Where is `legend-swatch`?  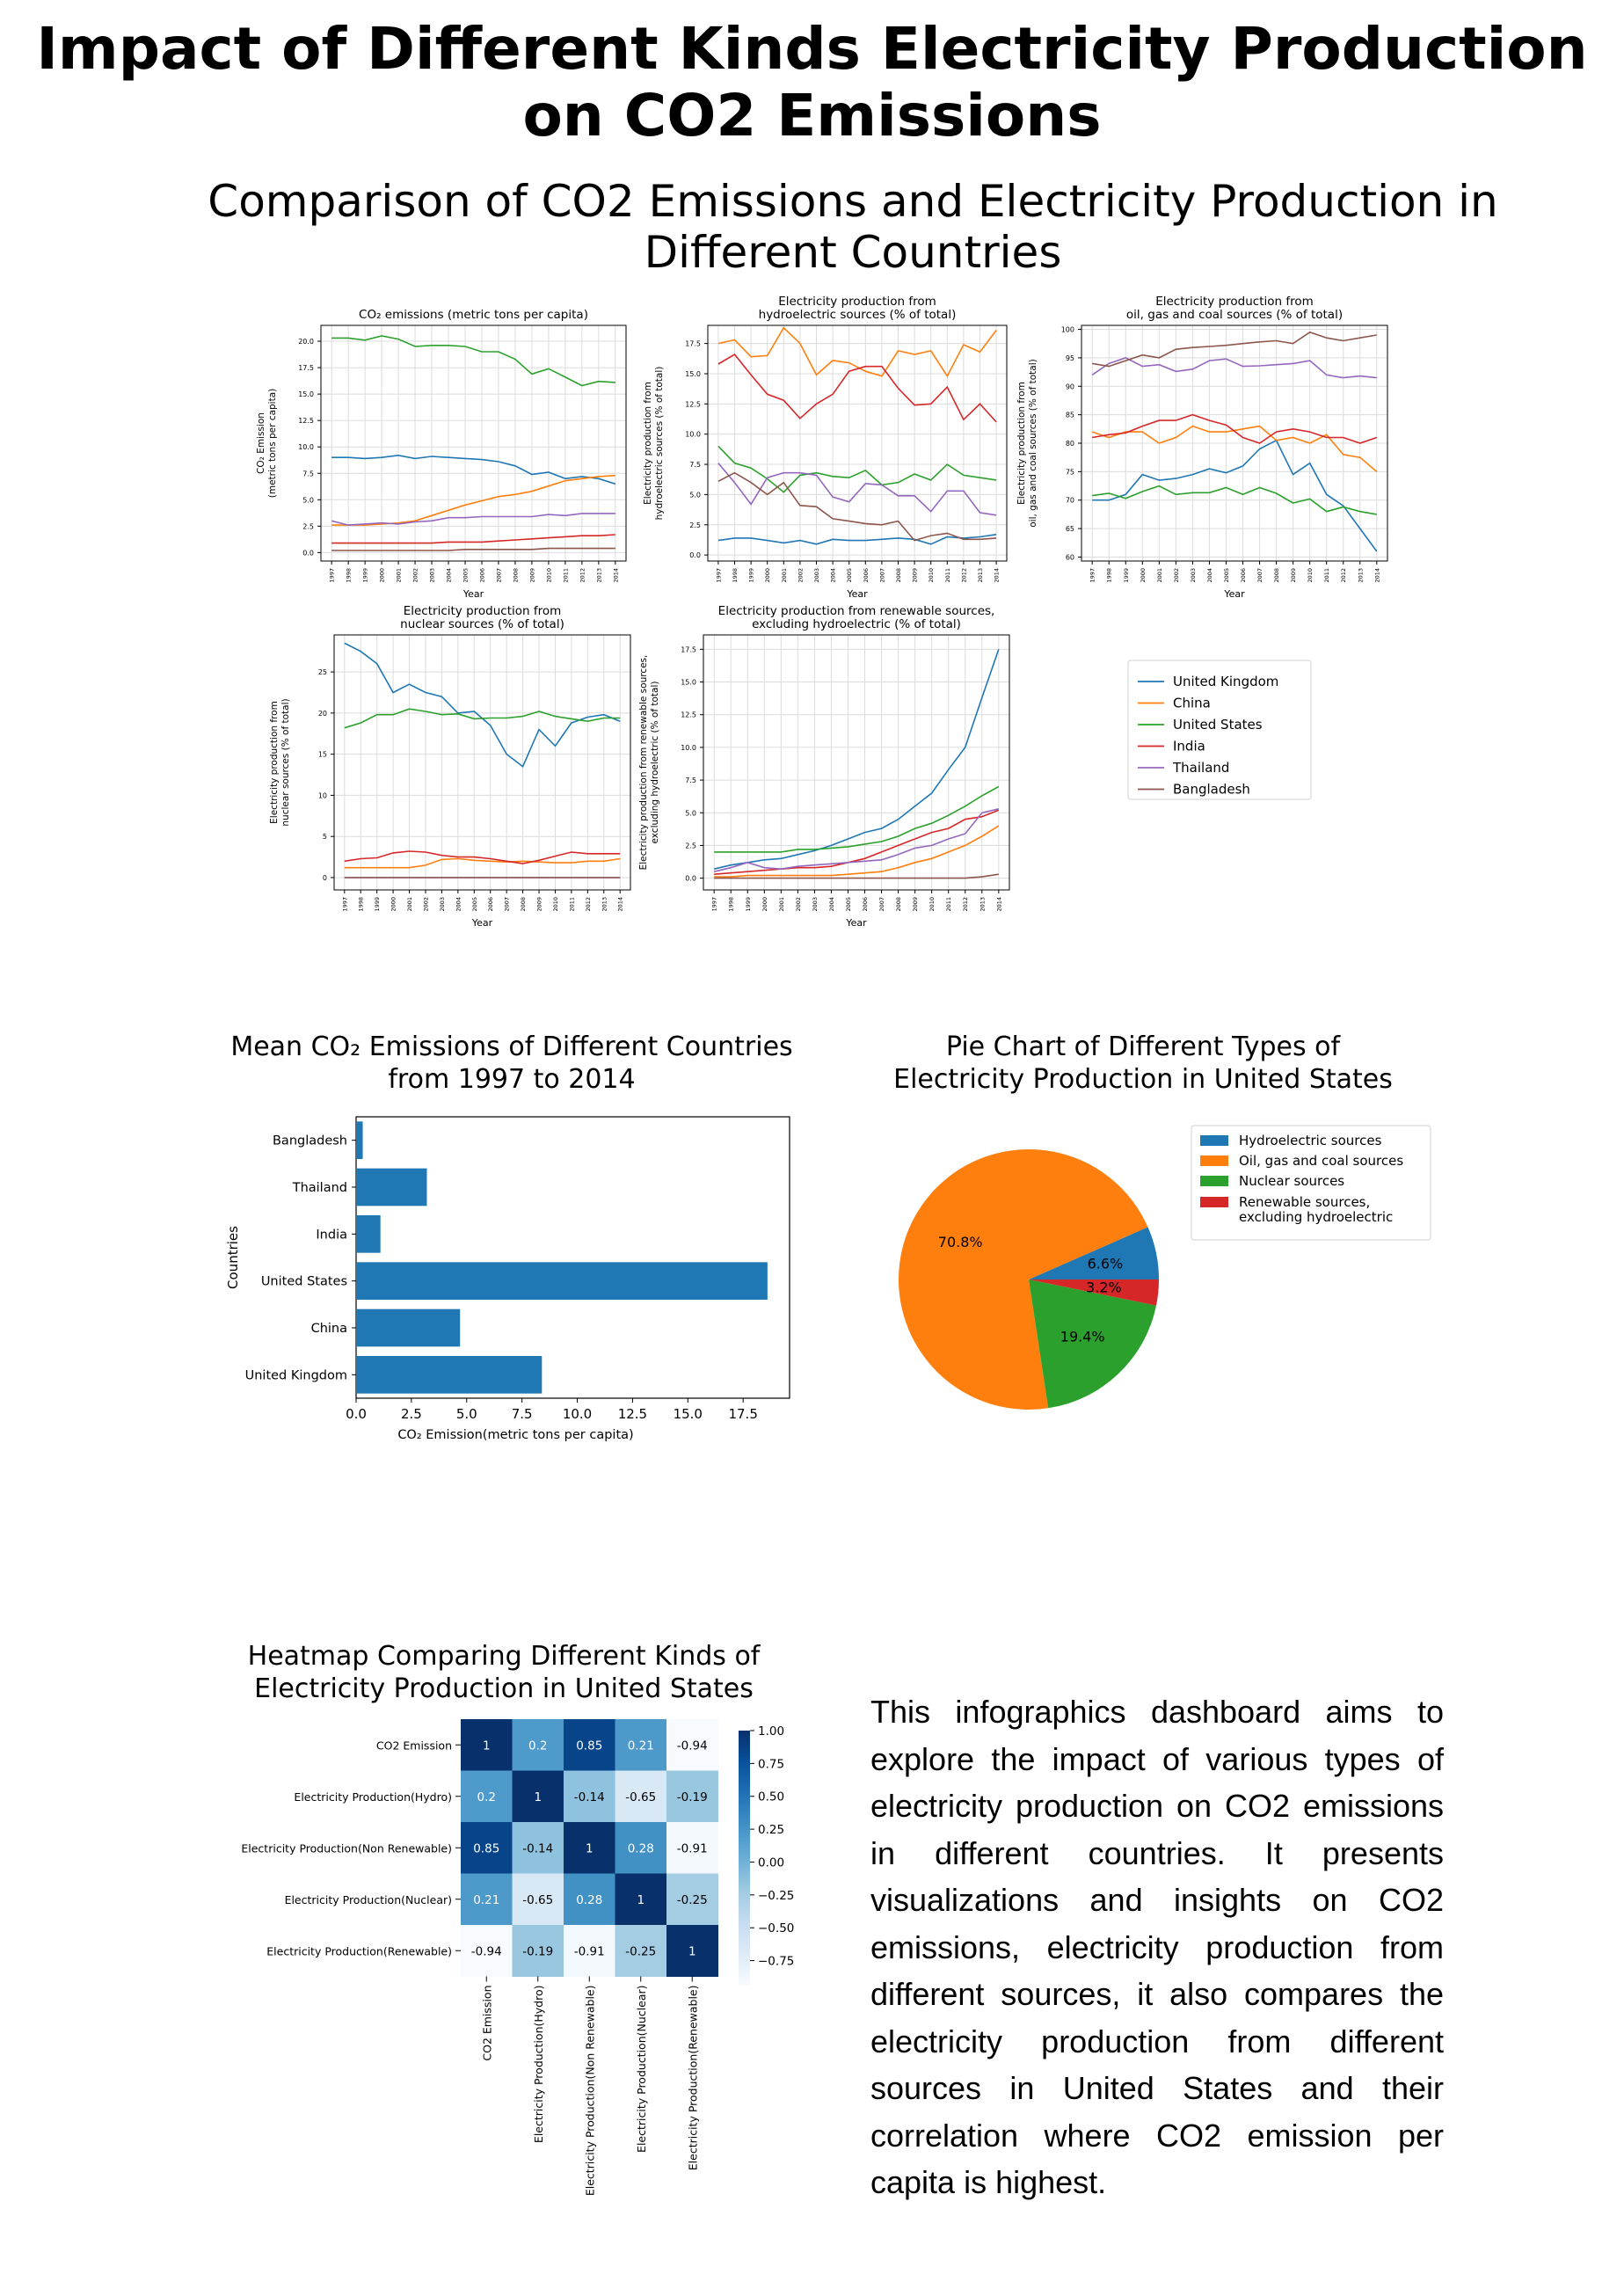 legend-swatch is located at coordinates (1214, 1140).